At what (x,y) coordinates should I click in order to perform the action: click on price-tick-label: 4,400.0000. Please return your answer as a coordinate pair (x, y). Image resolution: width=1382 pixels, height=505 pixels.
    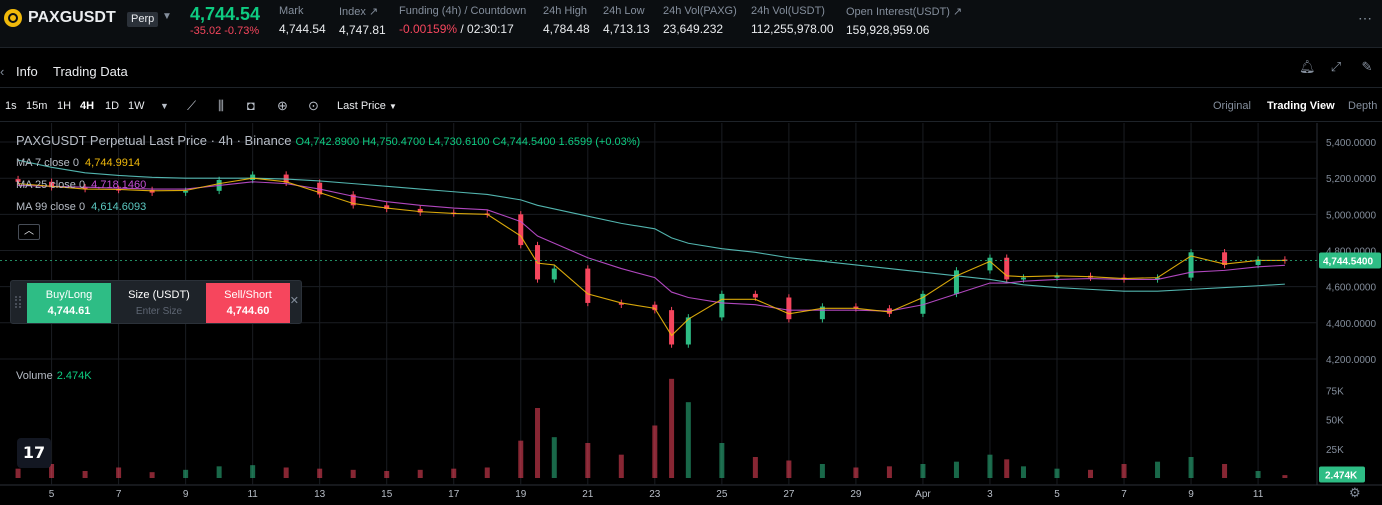
    Looking at the image, I should click on (1351, 324).